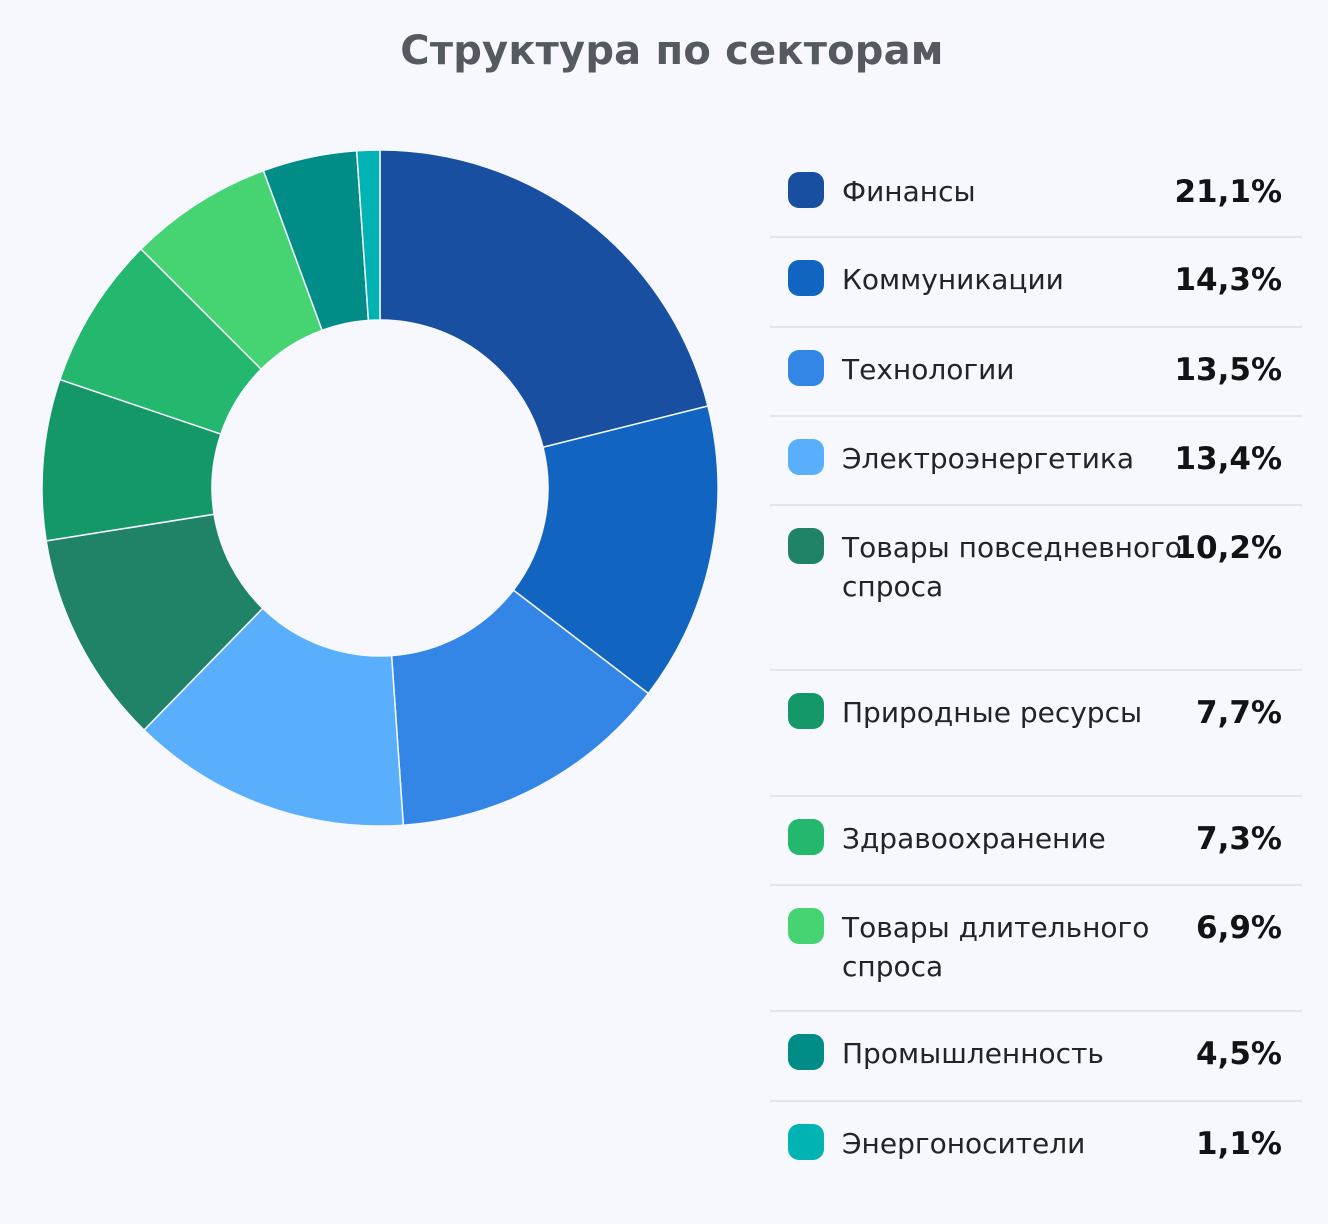  Describe the element at coordinates (953, 279) in the screenshot. I see `legend-label: Коммуникации` at that location.